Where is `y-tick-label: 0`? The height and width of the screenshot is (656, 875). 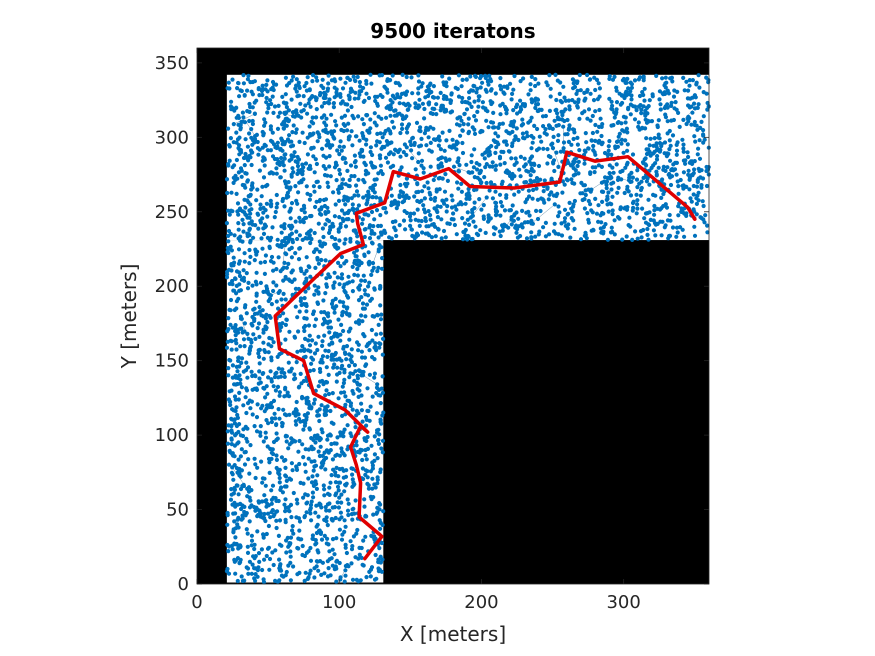 y-tick-label: 0 is located at coordinates (183, 584).